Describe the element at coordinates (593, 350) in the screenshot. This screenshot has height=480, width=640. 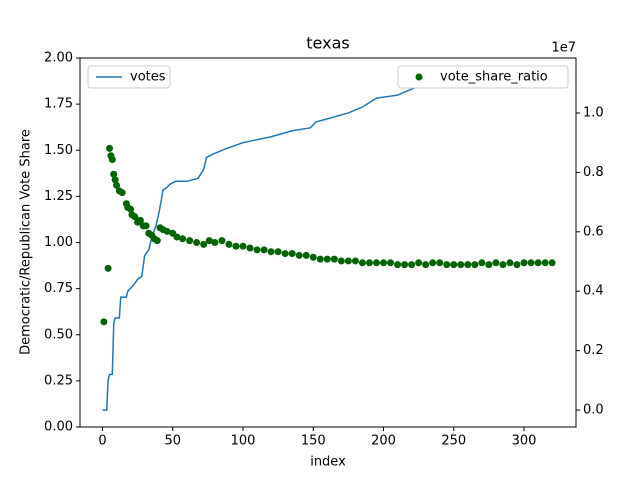
I see `y2-tick-label: 0.2` at that location.